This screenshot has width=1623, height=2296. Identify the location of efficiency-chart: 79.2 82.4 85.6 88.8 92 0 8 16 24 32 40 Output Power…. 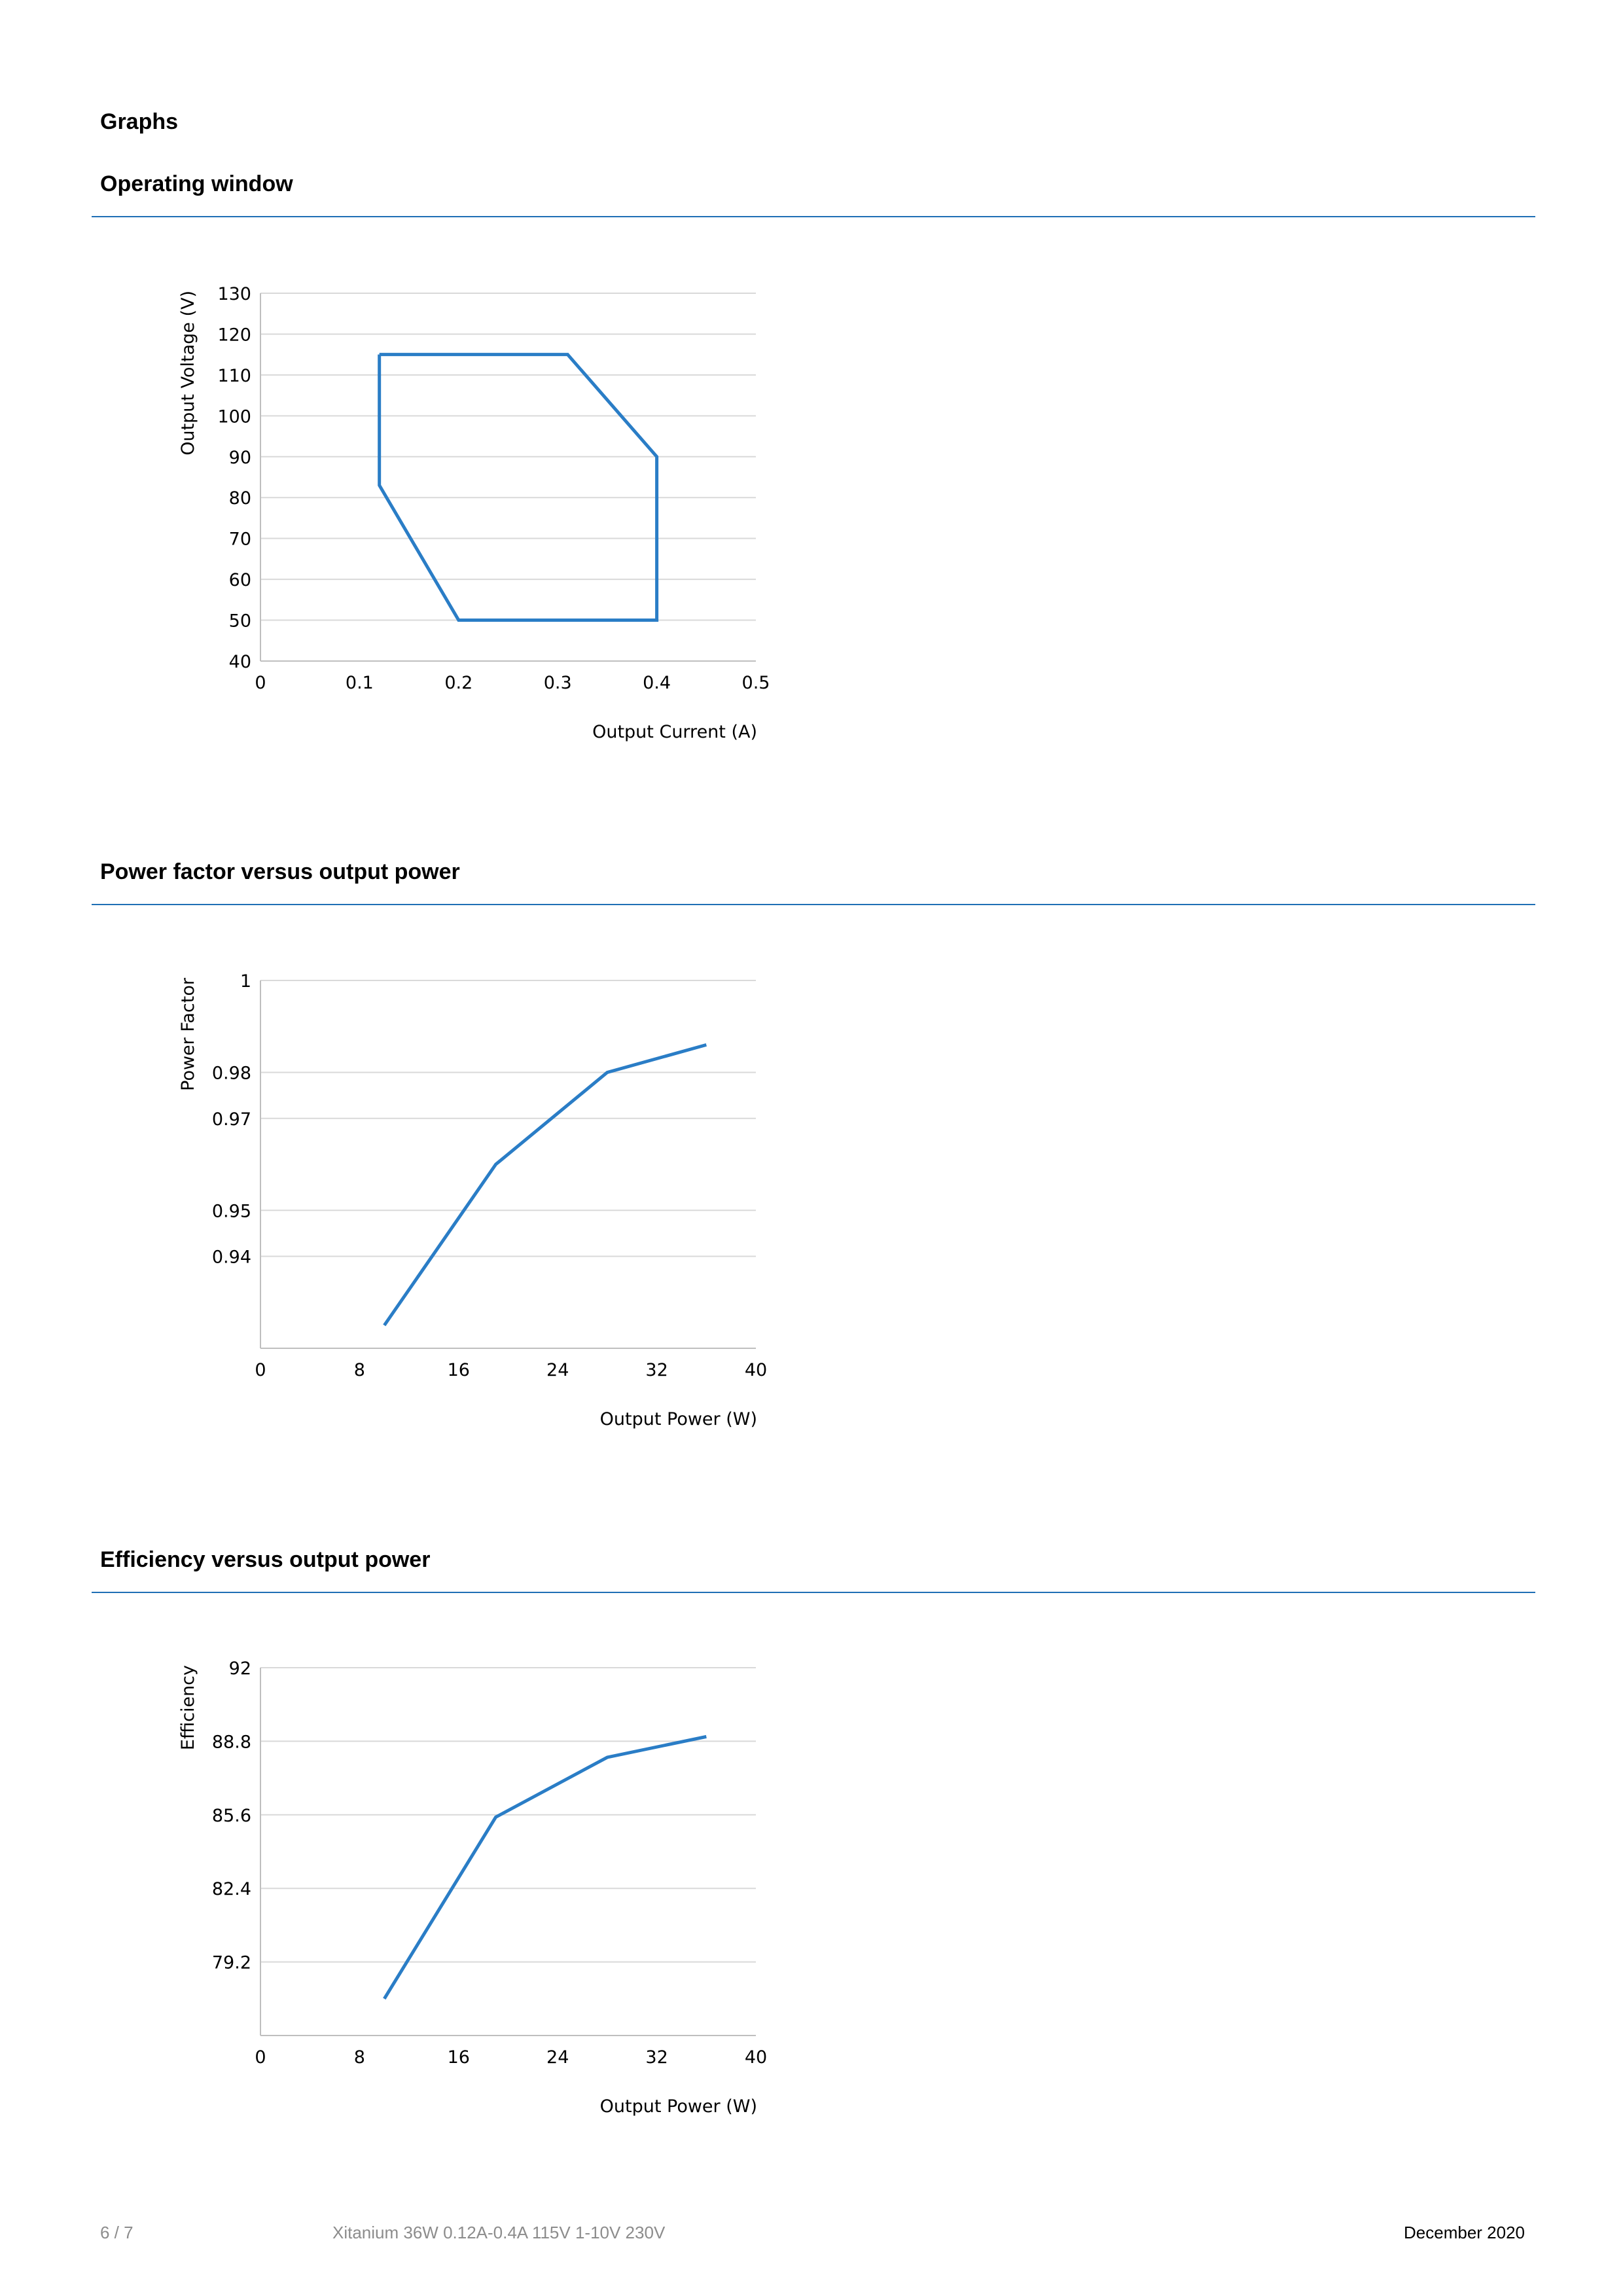
(473, 1888).